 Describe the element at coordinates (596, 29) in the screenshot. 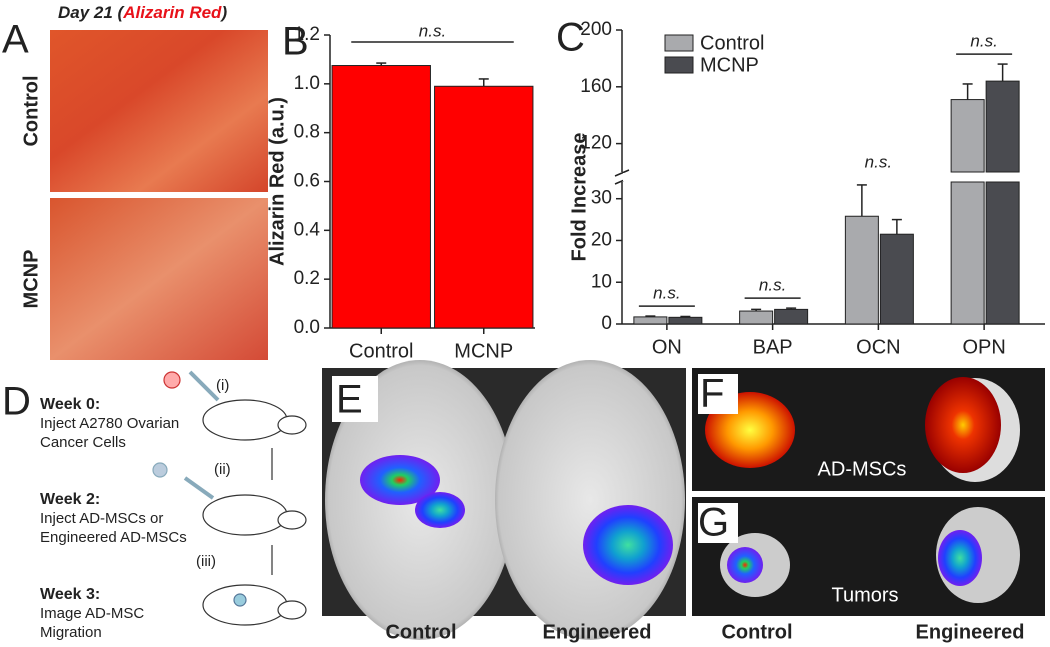

I see `y-tick-label: 200` at that location.